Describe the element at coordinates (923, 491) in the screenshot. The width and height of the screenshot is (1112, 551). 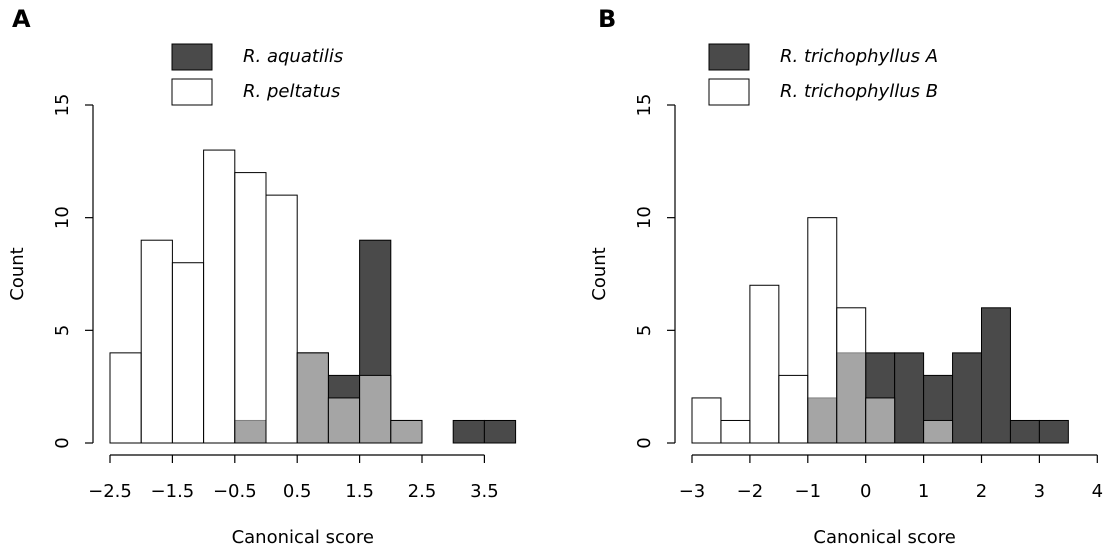
I see `x-tick-label: 1` at that location.